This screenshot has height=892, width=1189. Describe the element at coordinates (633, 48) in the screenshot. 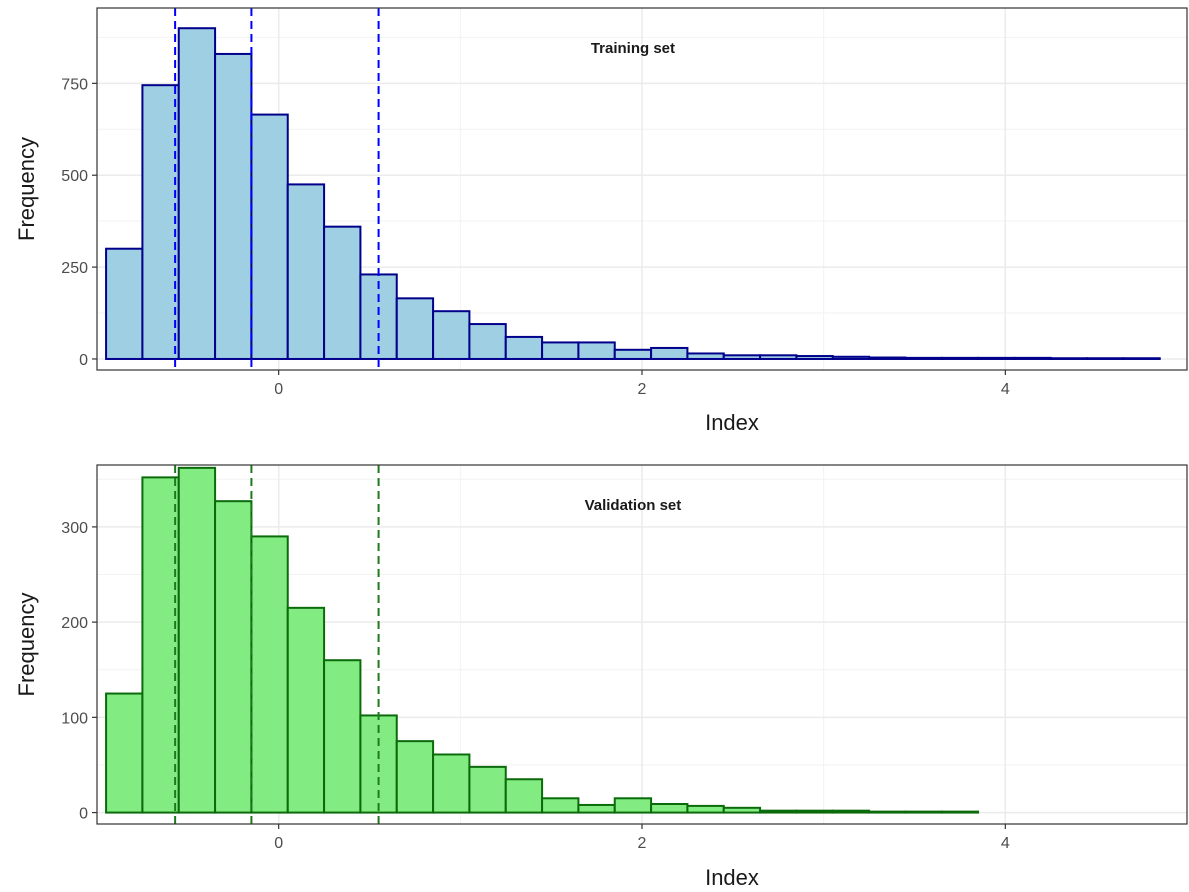

I see `panel-title: Training set` at that location.